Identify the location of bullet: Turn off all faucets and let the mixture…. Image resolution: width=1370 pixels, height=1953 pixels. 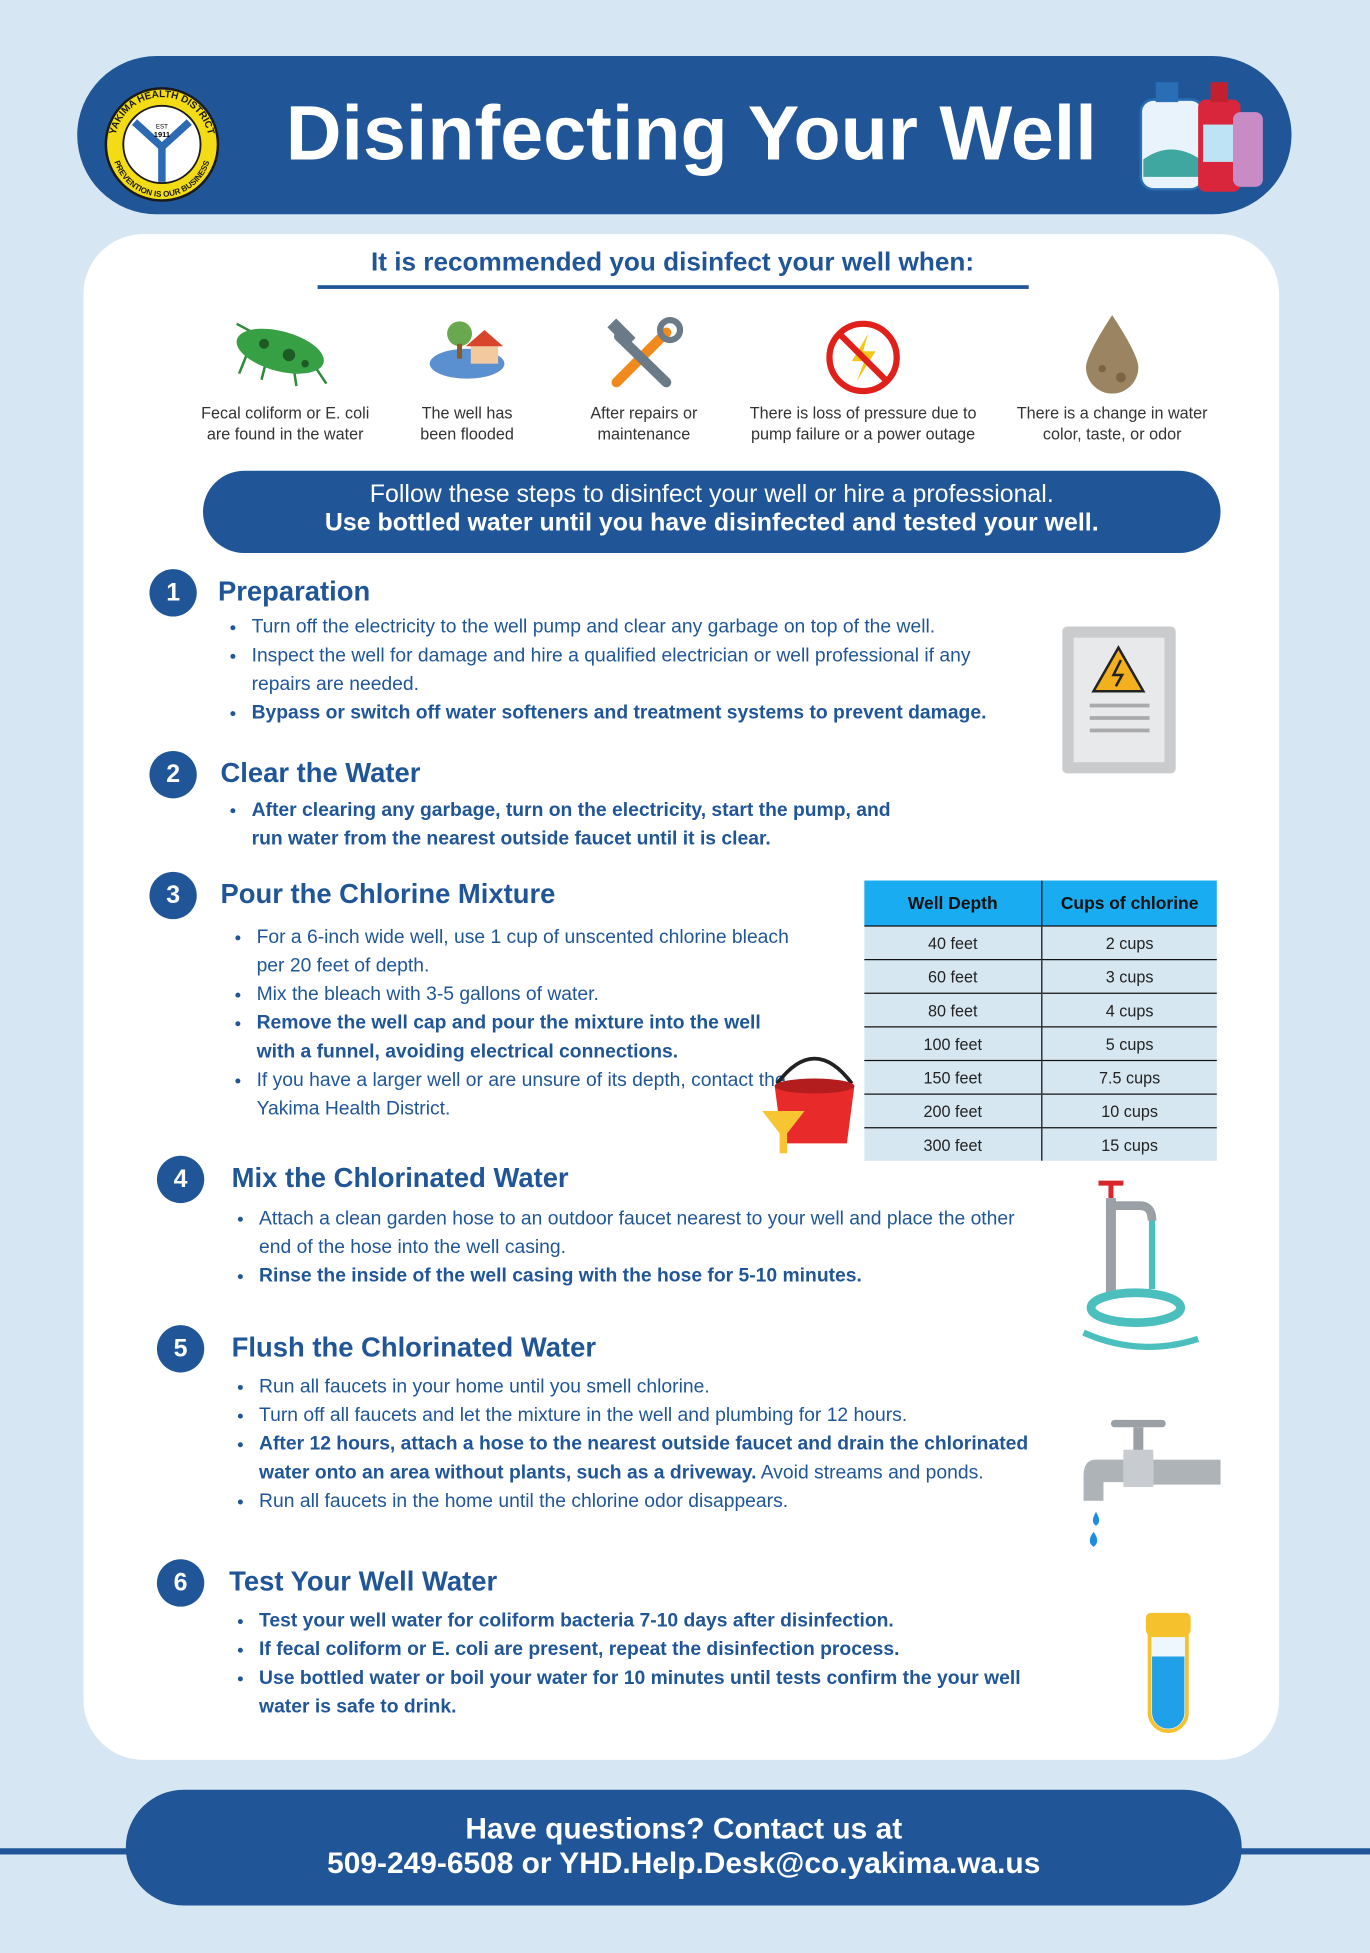
(668, 1415).